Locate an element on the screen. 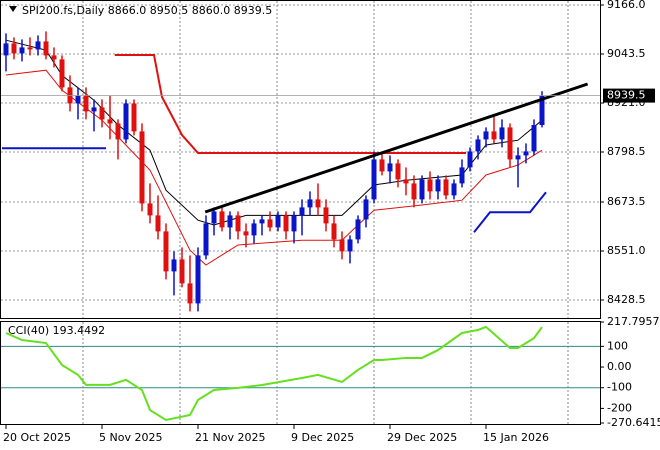  cci-label: CCI(40) 193.4492 is located at coordinates (56, 330).